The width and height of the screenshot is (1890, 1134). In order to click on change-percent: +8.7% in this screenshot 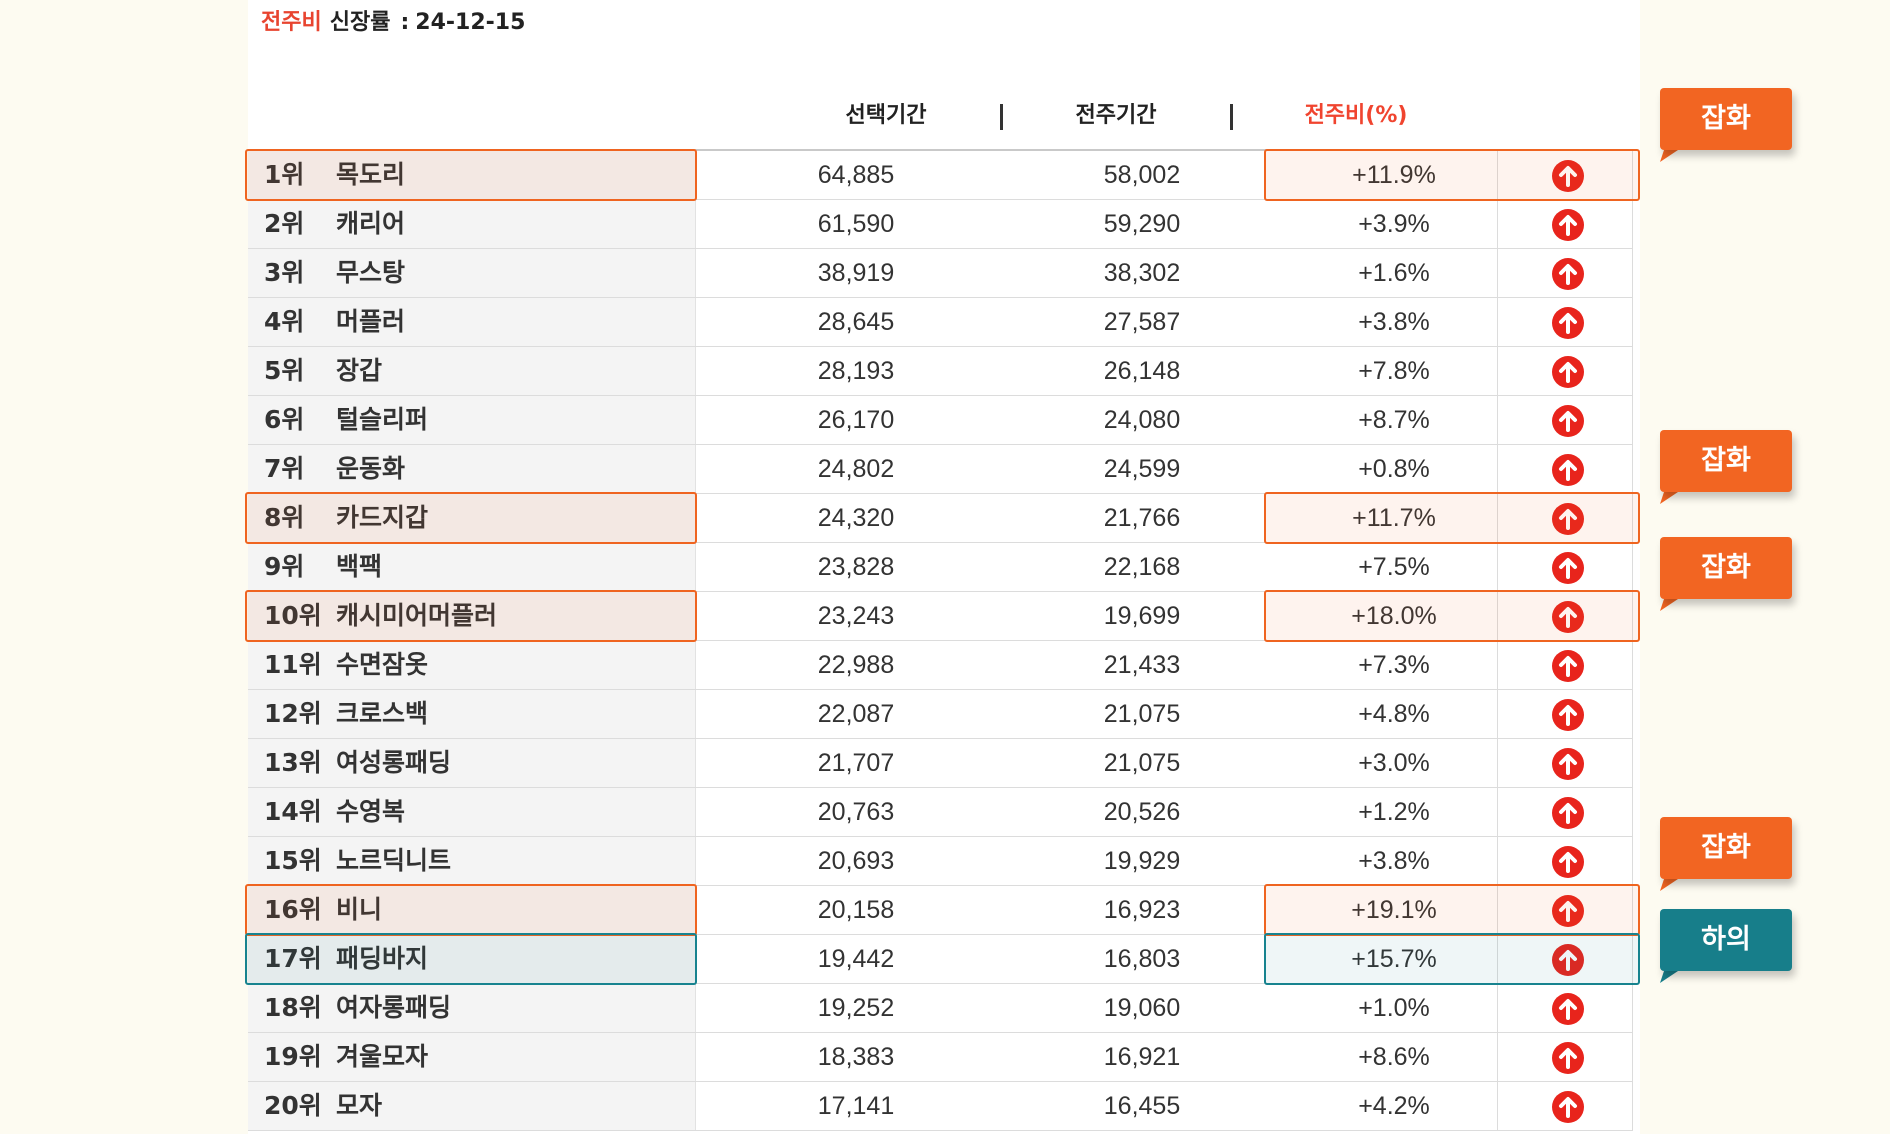, I will do `click(1394, 420)`.